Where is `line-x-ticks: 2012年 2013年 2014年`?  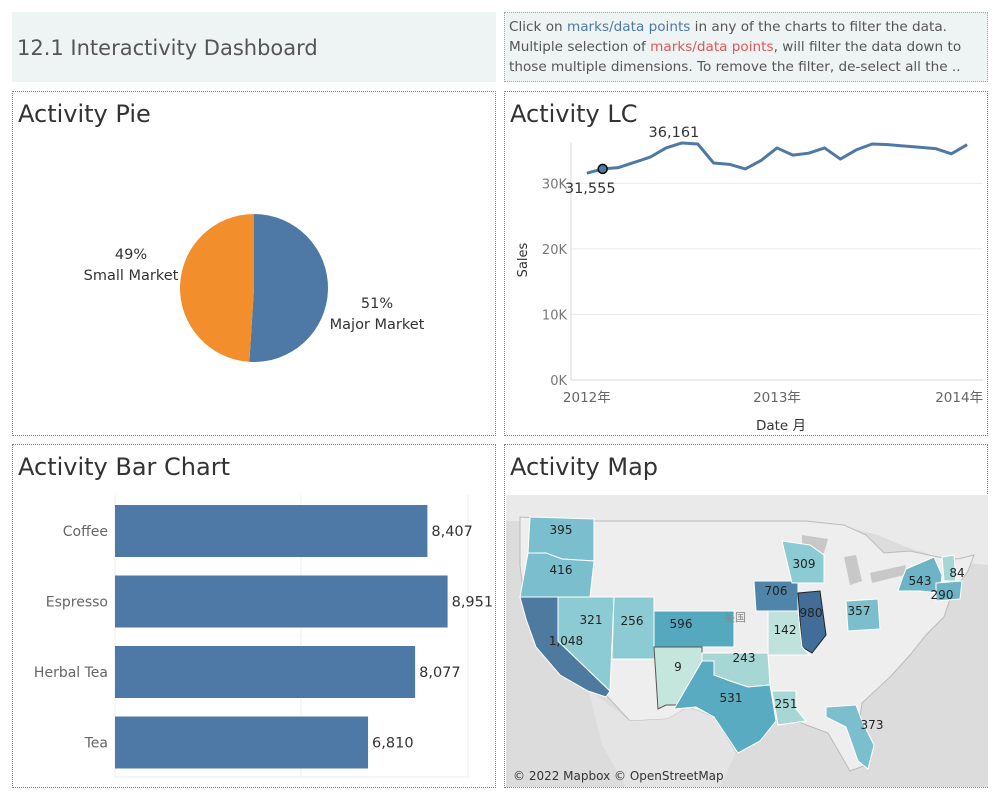
line-x-ticks: 2012年 2013年 2014年 is located at coordinates (773, 398).